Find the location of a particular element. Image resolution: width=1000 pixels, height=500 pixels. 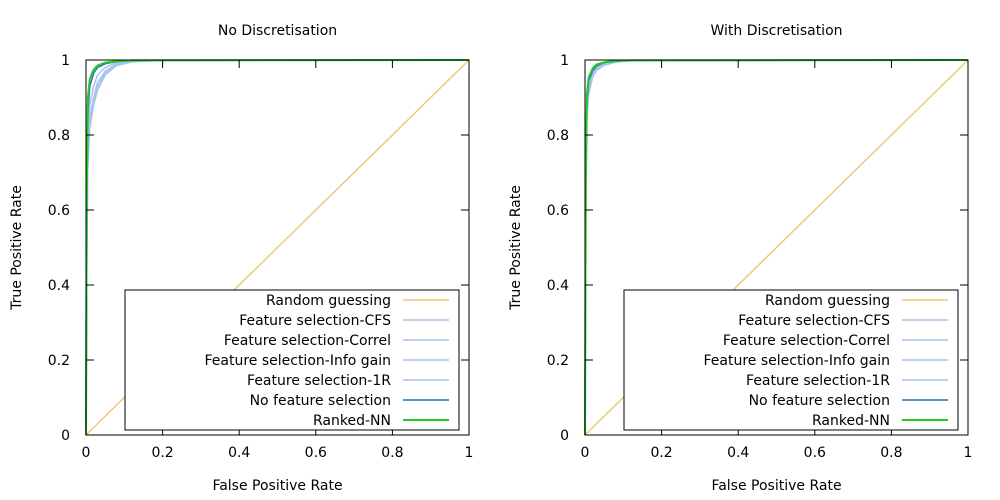

chart-title: No Discretisation is located at coordinates (277, 31).